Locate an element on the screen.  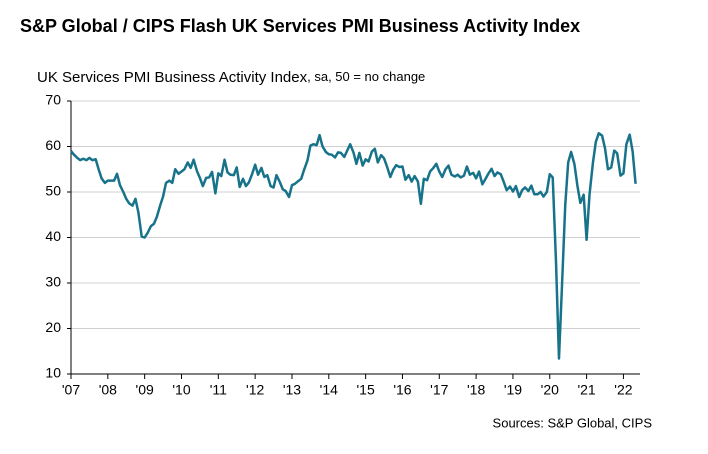
x-tick-label: '22 is located at coordinates (623, 390).